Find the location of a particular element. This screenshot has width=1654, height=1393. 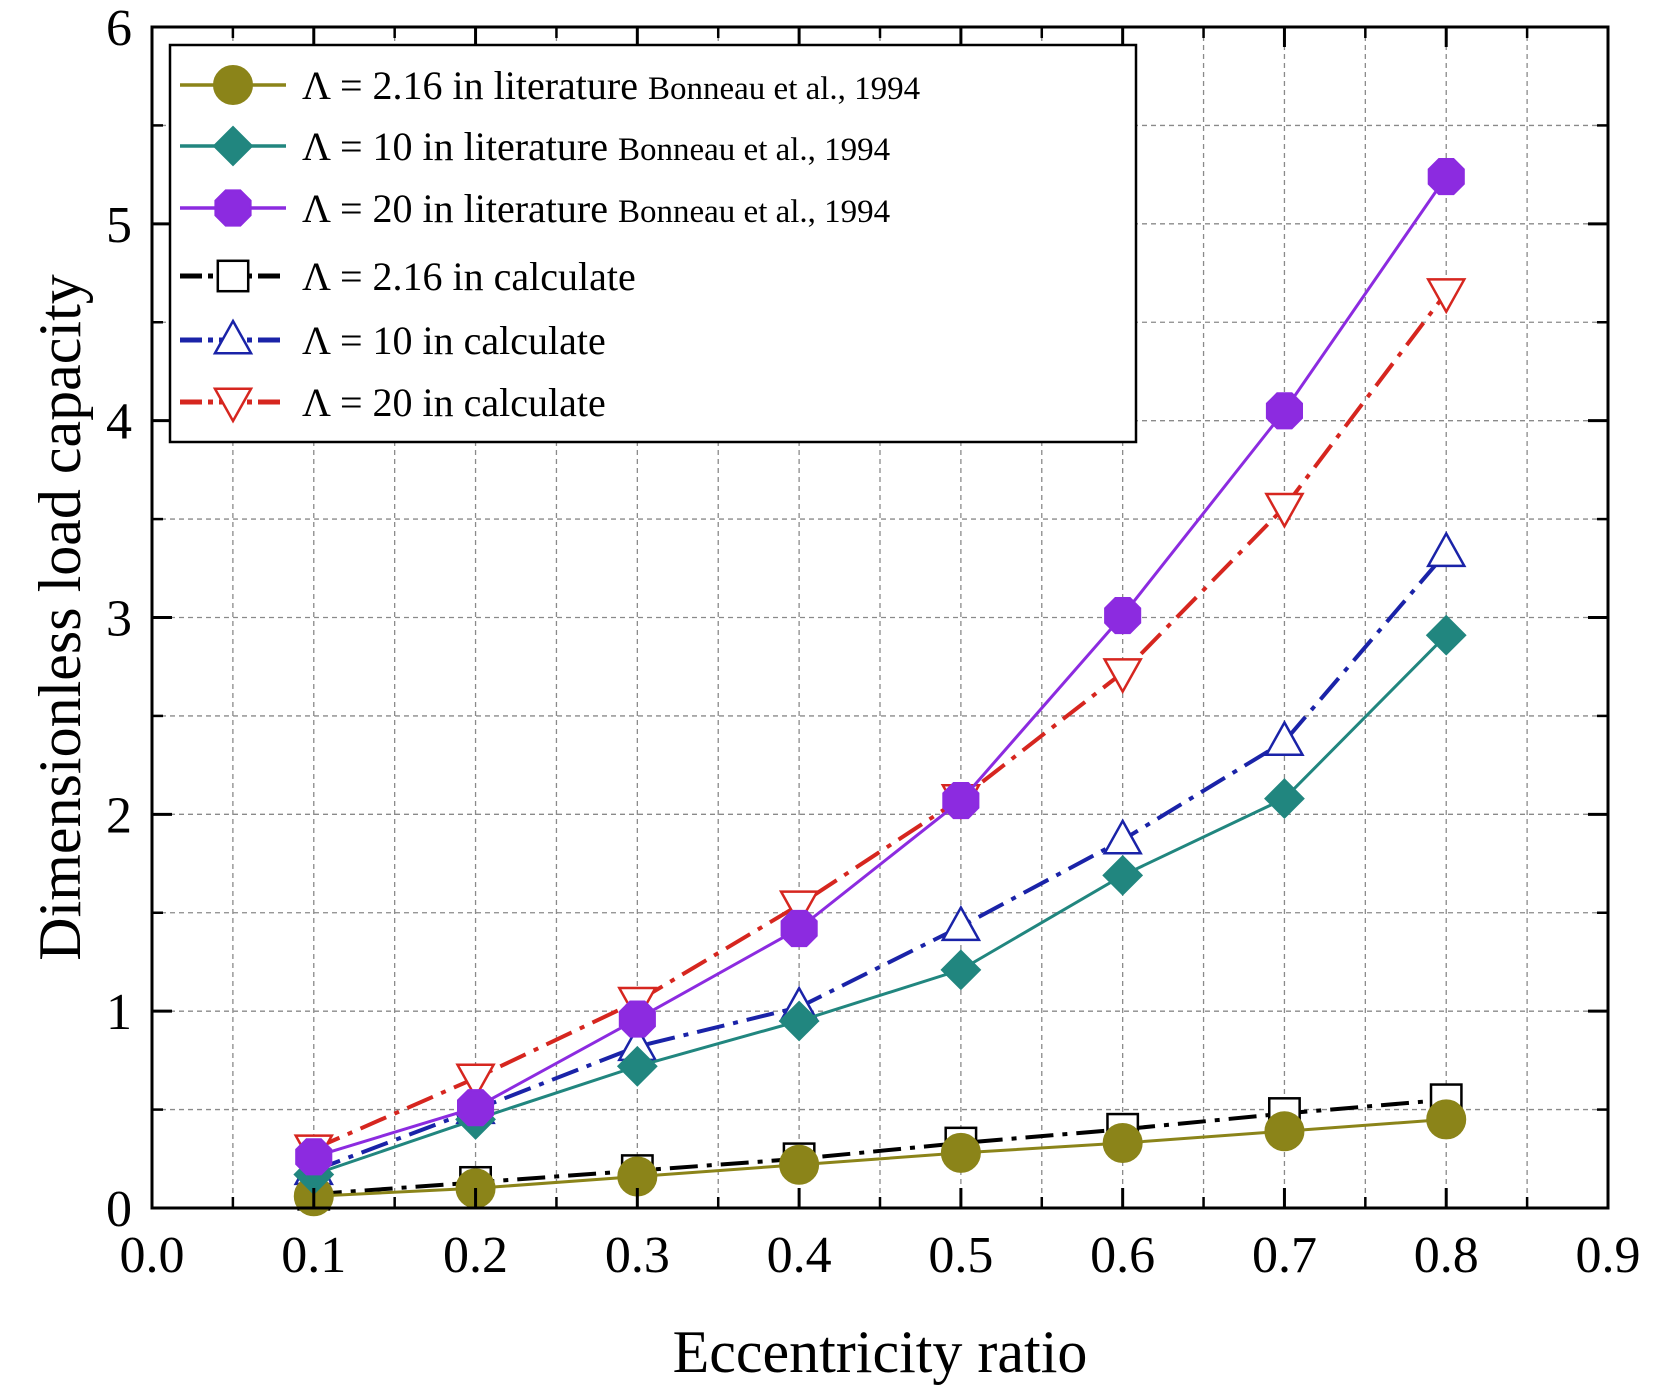

legend-label-main: Λ = 10 in calculate is located at coordinates (454, 340).